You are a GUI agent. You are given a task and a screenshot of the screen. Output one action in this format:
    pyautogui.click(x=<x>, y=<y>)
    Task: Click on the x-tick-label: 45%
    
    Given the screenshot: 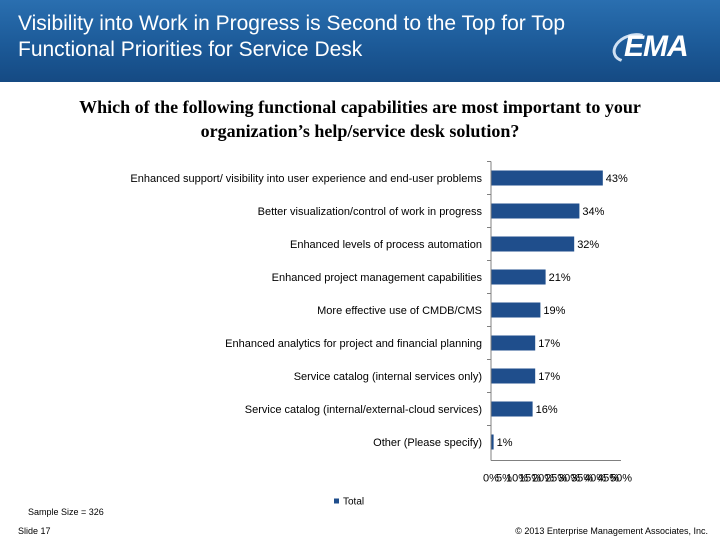 What is the action you would take?
    pyautogui.click(x=608, y=479)
    